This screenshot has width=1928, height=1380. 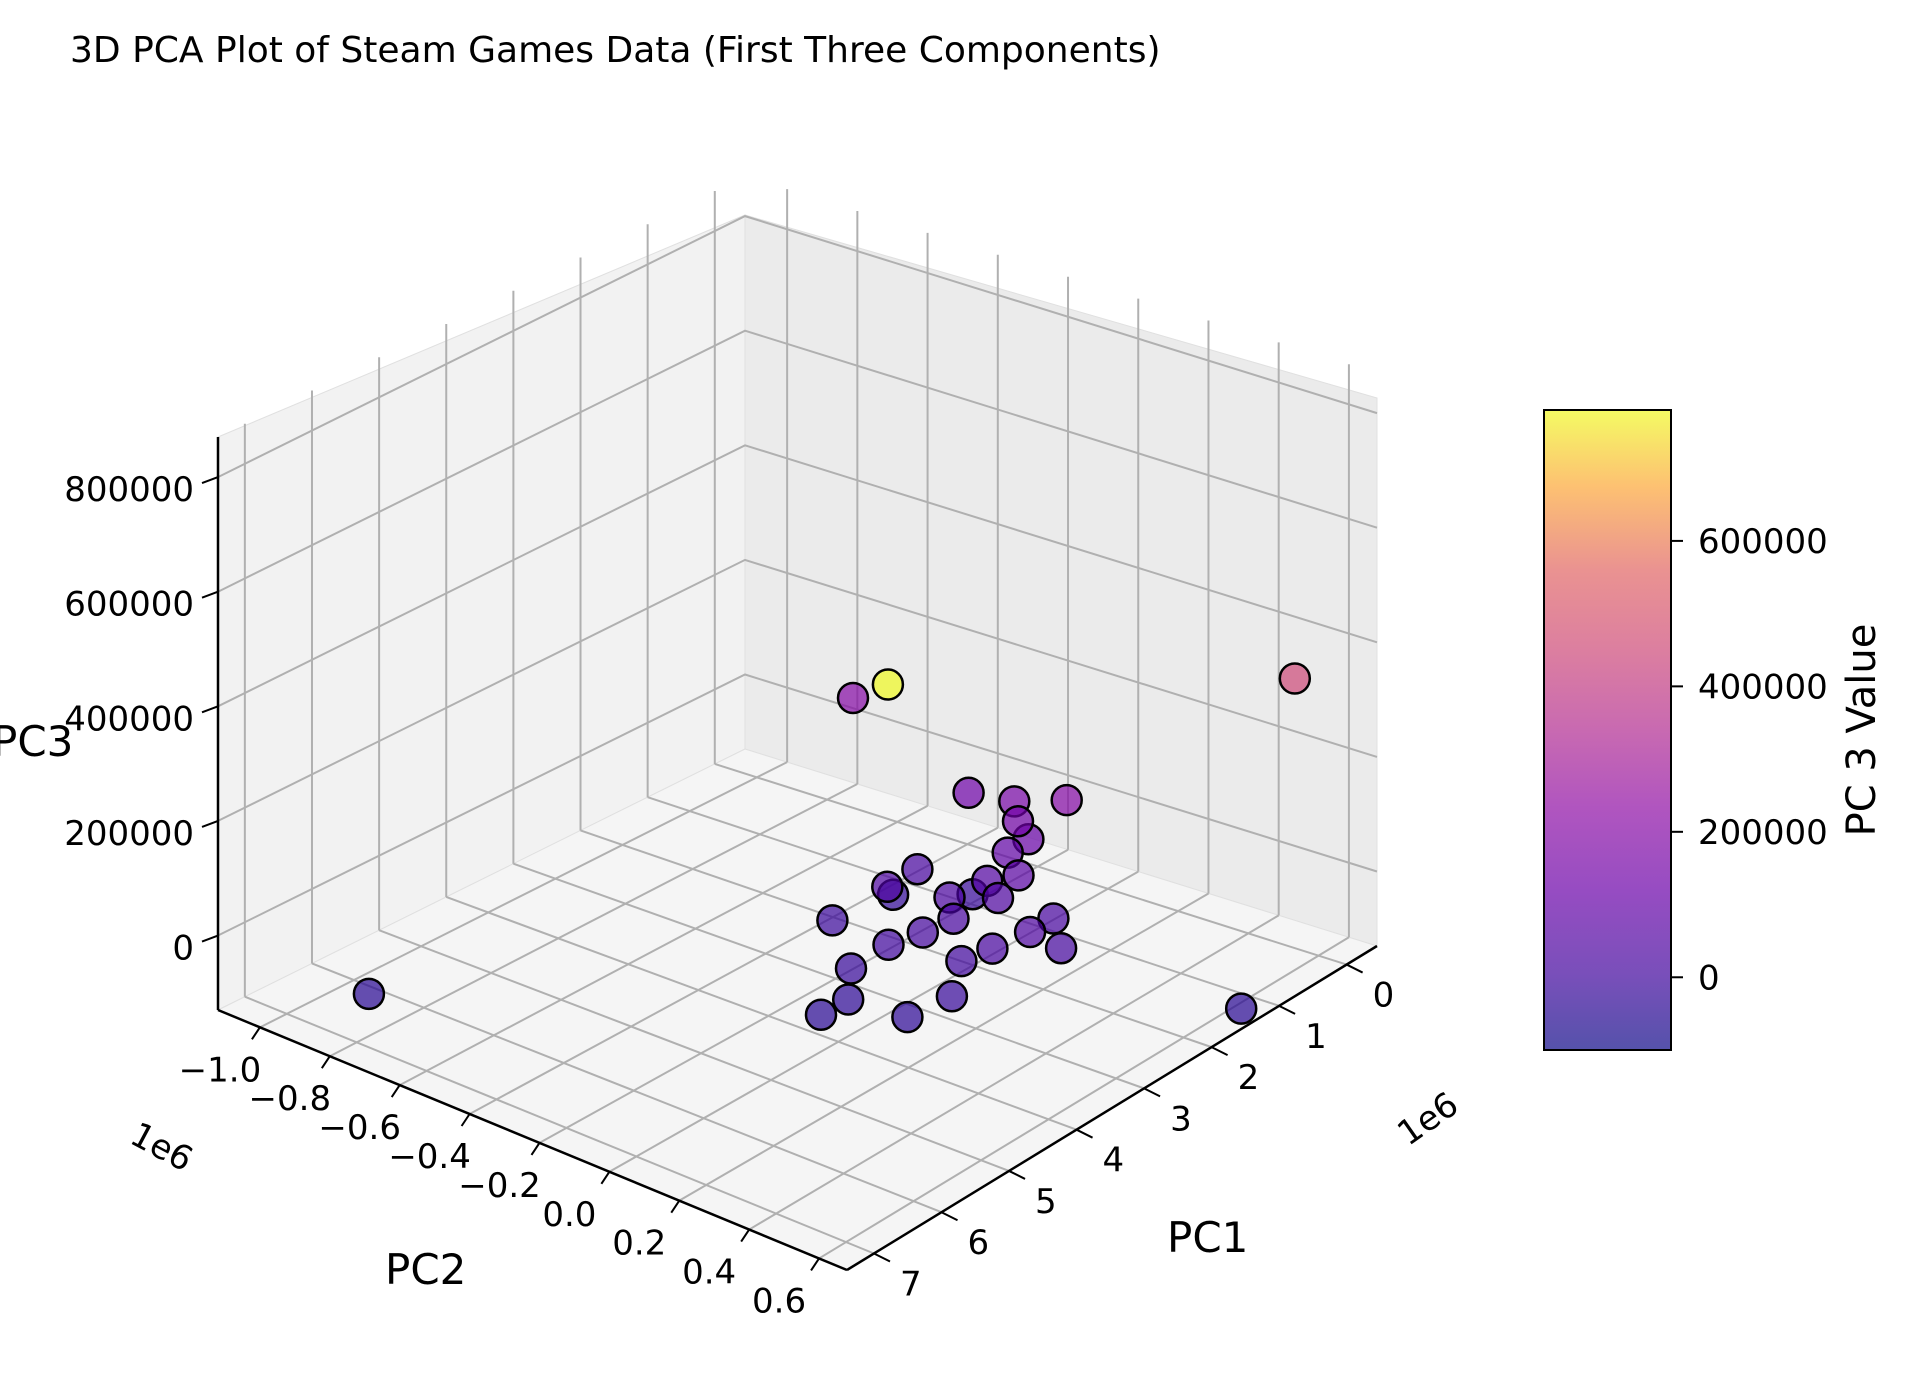 I want to click on colorbar: 0 200000 400000 600000 PC 3 Value, so click(x=1714, y=730).